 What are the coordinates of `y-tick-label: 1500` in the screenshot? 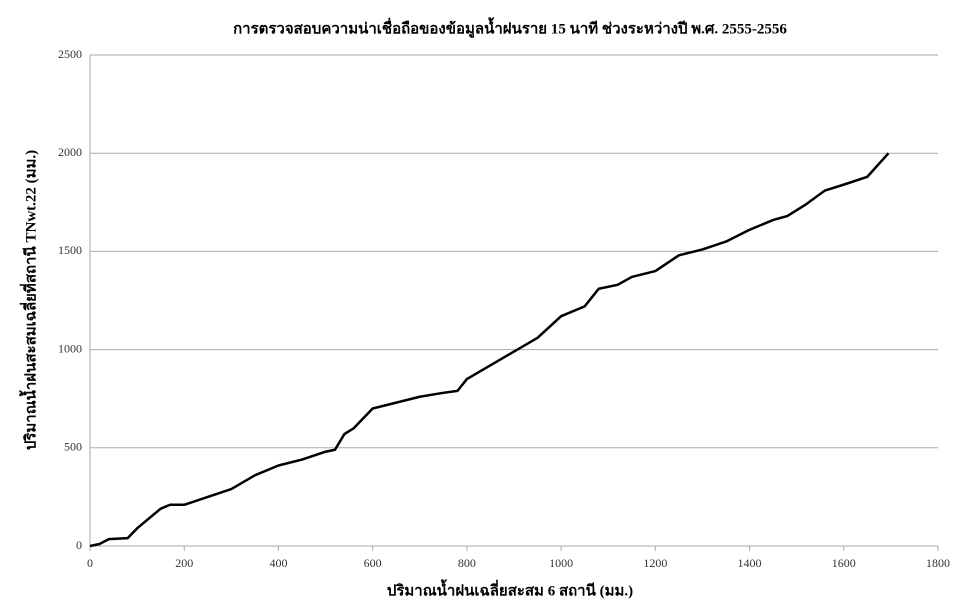 It's located at (70, 250).